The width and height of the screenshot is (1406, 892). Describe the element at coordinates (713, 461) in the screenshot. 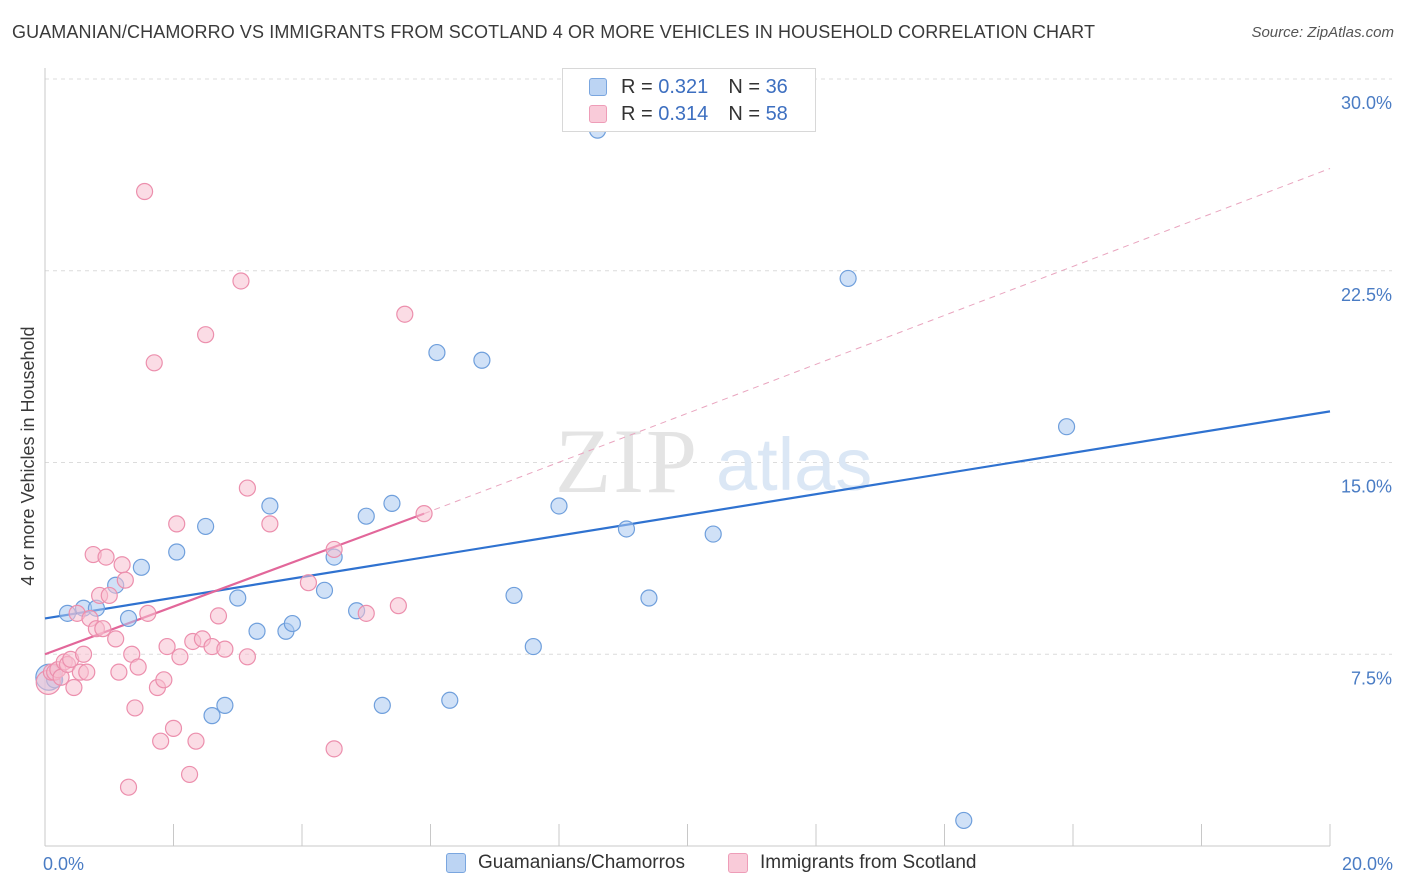

I see `watermark: ZIP atlas` at that location.